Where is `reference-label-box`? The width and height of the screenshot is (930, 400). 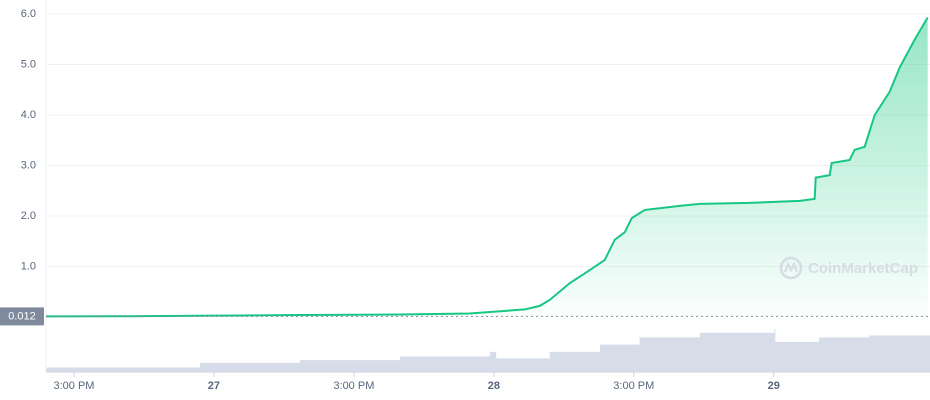 reference-label-box is located at coordinates (22, 316).